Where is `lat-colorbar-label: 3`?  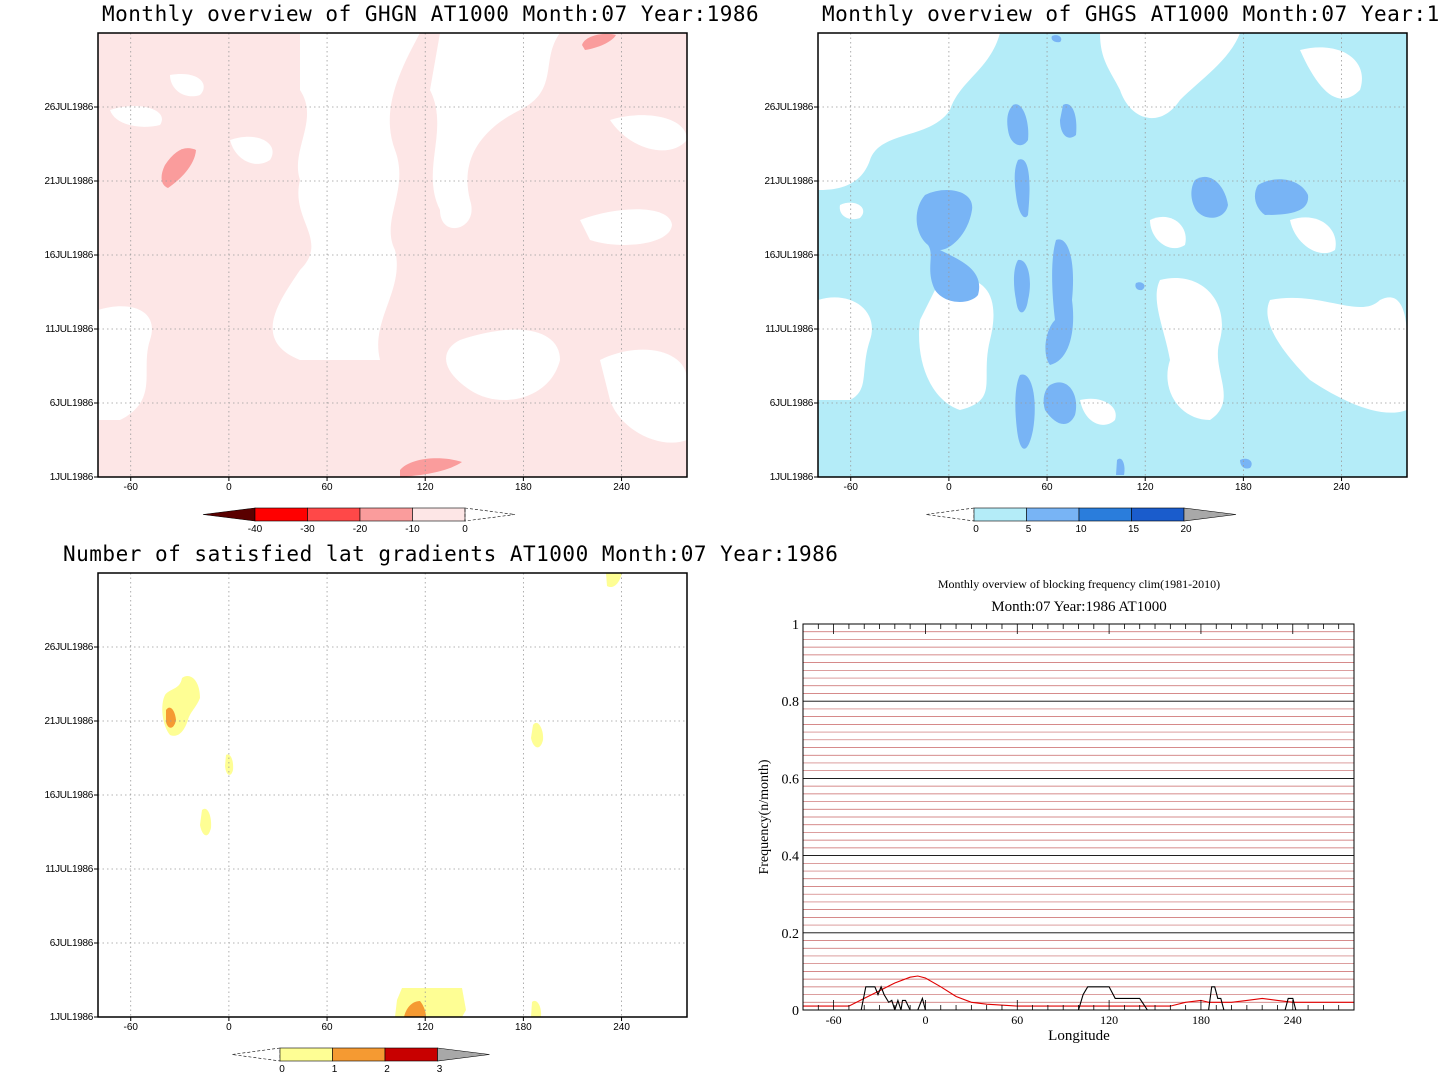 lat-colorbar-label: 3 is located at coordinates (440, 1069).